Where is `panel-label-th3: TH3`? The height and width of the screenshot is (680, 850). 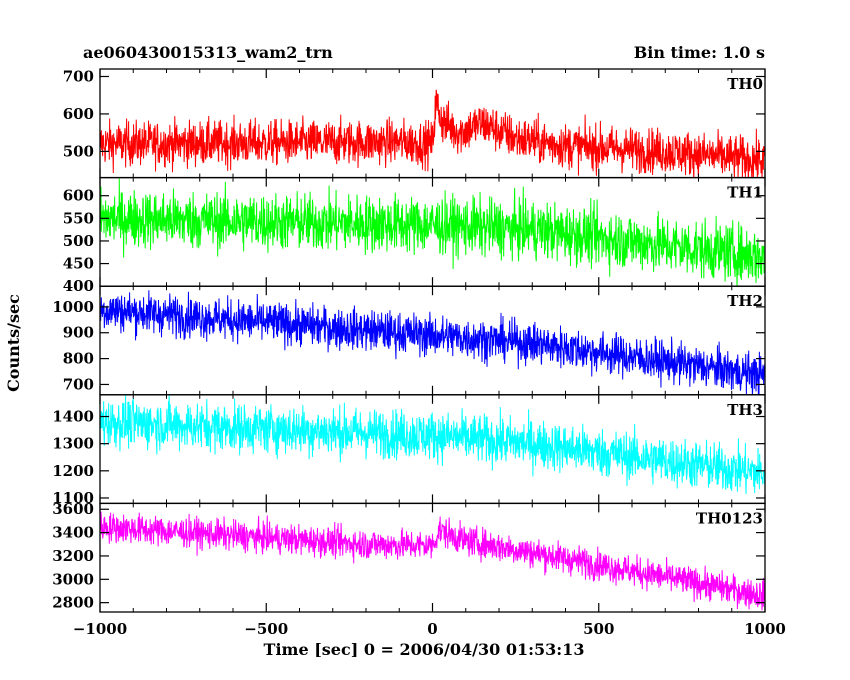 panel-label-th3: TH3 is located at coordinates (745, 410).